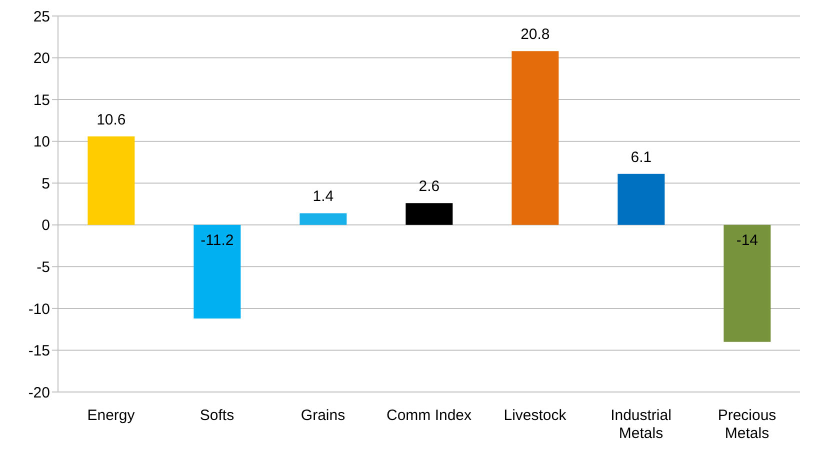 The height and width of the screenshot is (460, 815). What do you see at coordinates (535, 35) in the screenshot?
I see `data-label: 20.8` at bounding box center [535, 35].